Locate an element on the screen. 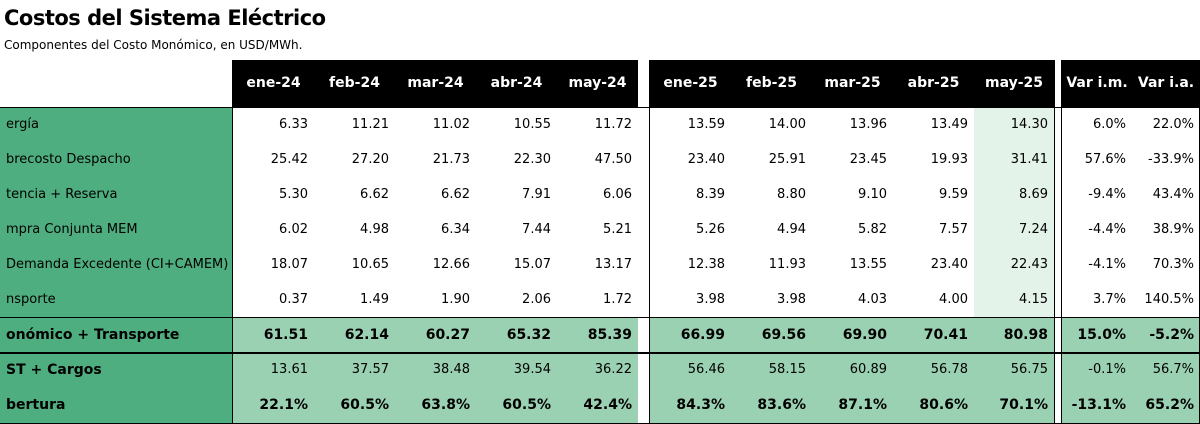 This screenshot has width=1200, height=424. column-gap is located at coordinates (1058, 242).